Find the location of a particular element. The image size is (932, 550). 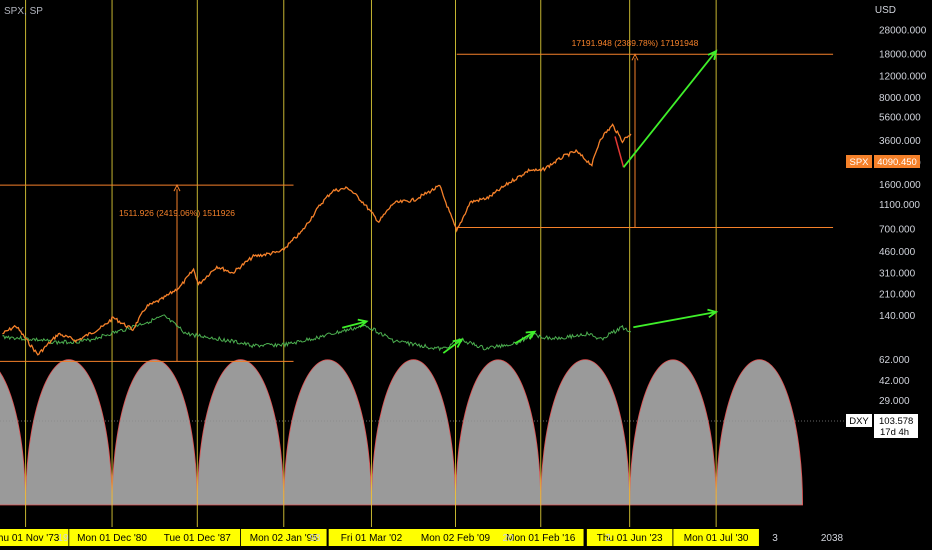

date-label: Mon 01 Feb '16 is located at coordinates (541, 538).